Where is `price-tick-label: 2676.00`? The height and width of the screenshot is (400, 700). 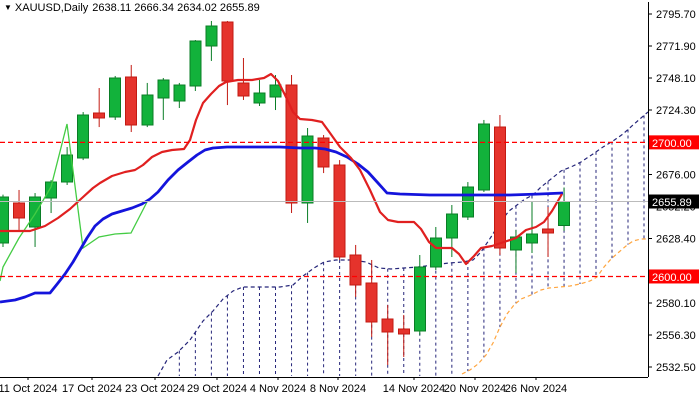
price-tick-label: 2676.00 is located at coordinates (676, 176).